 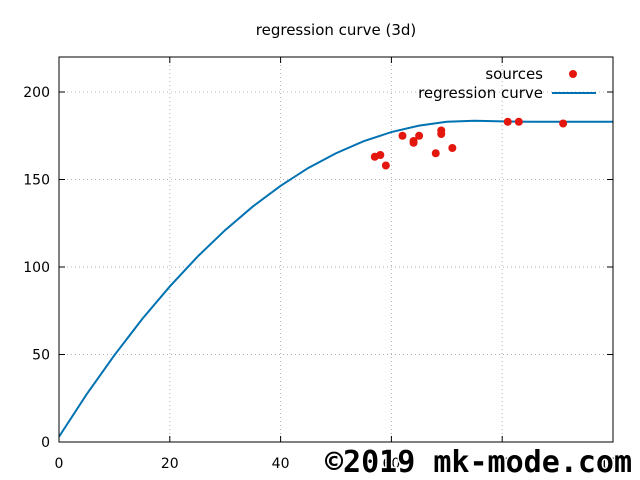 I want to click on legend-marker-sources, so click(x=573, y=74).